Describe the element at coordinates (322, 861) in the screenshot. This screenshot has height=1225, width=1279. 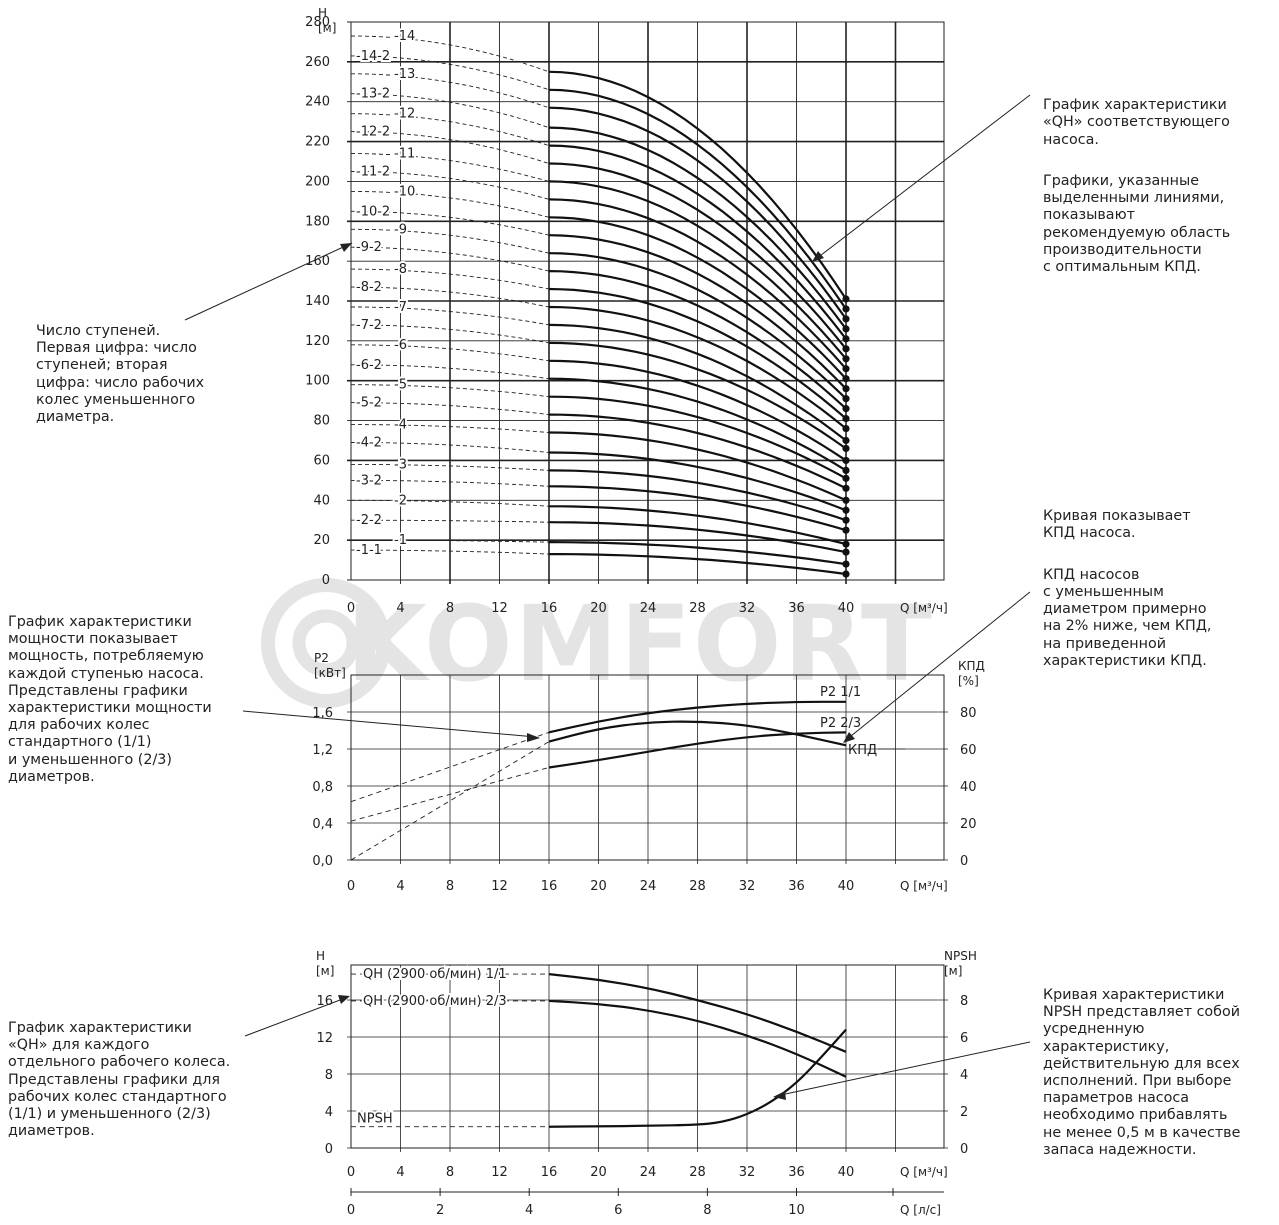
I see `power-y-tick-label: 0,0` at that location.